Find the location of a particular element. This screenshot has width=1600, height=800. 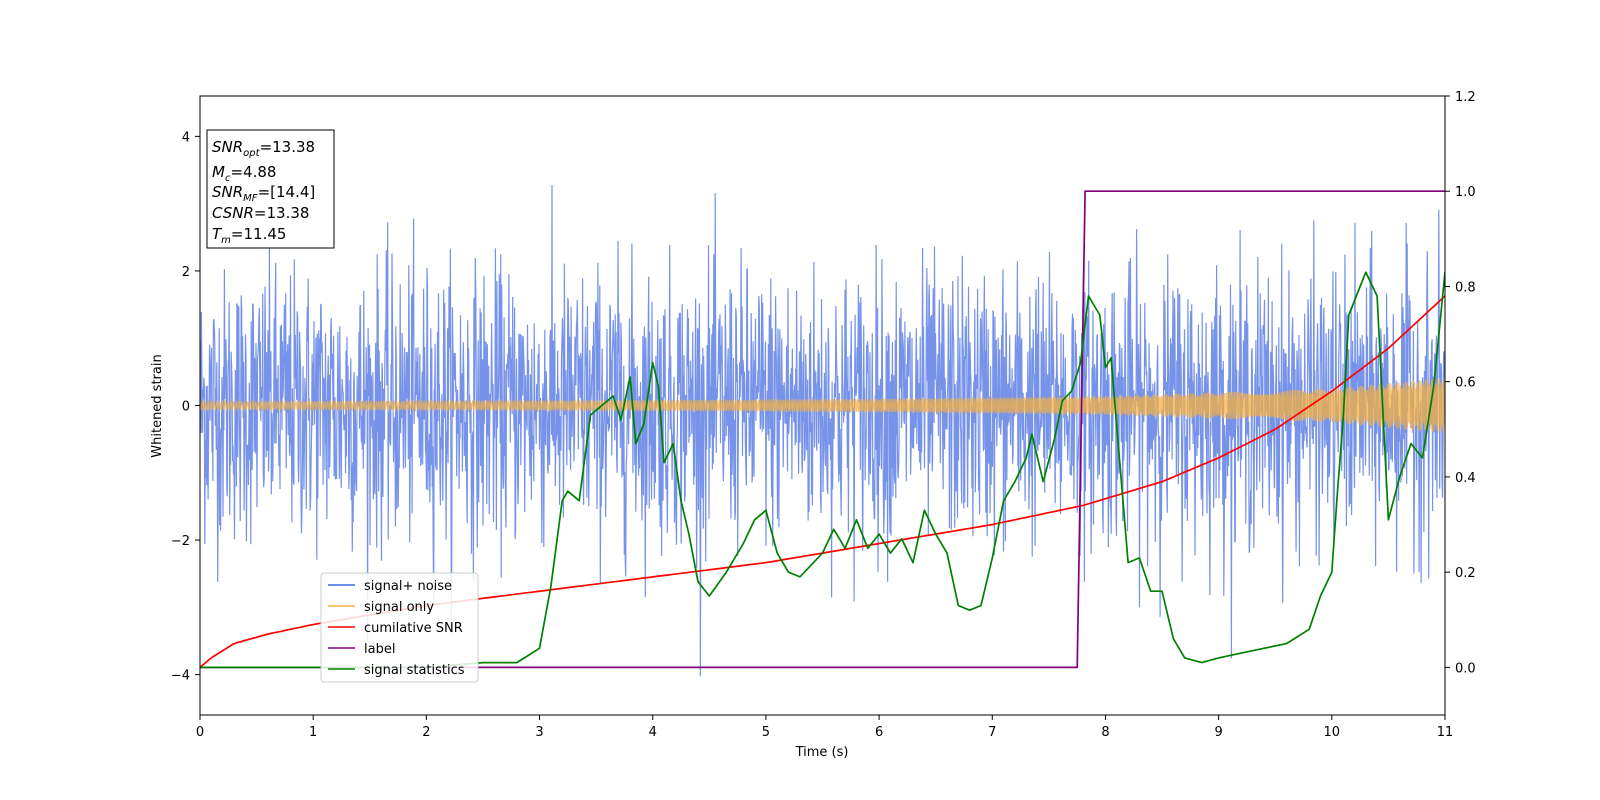

y-tick-label: 0 is located at coordinates (186, 407).